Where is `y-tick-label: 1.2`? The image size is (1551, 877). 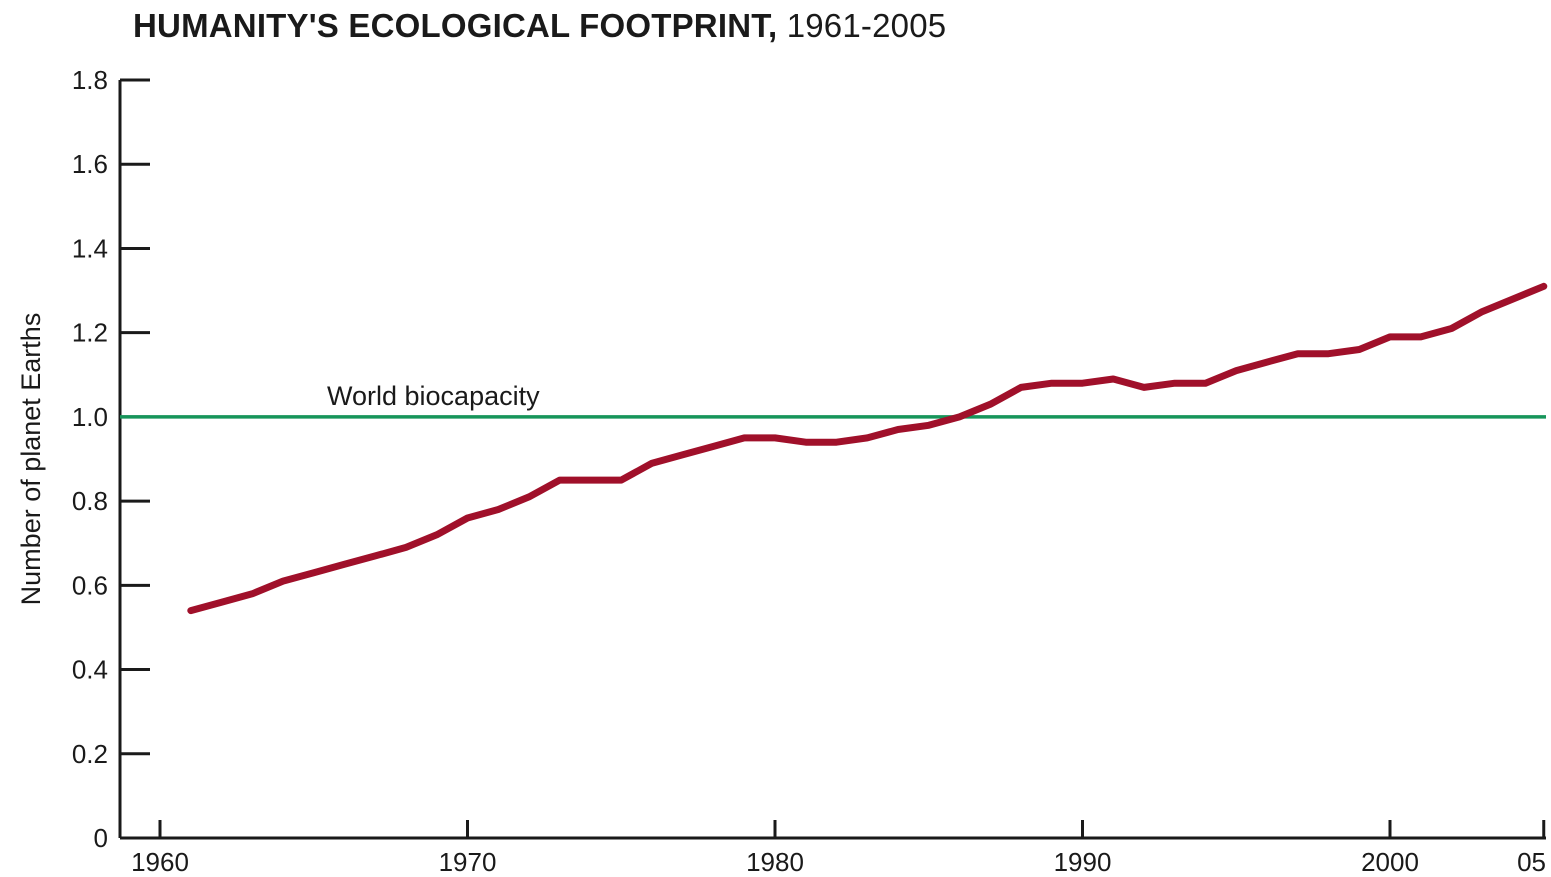 y-tick-label: 1.2 is located at coordinates (90, 333).